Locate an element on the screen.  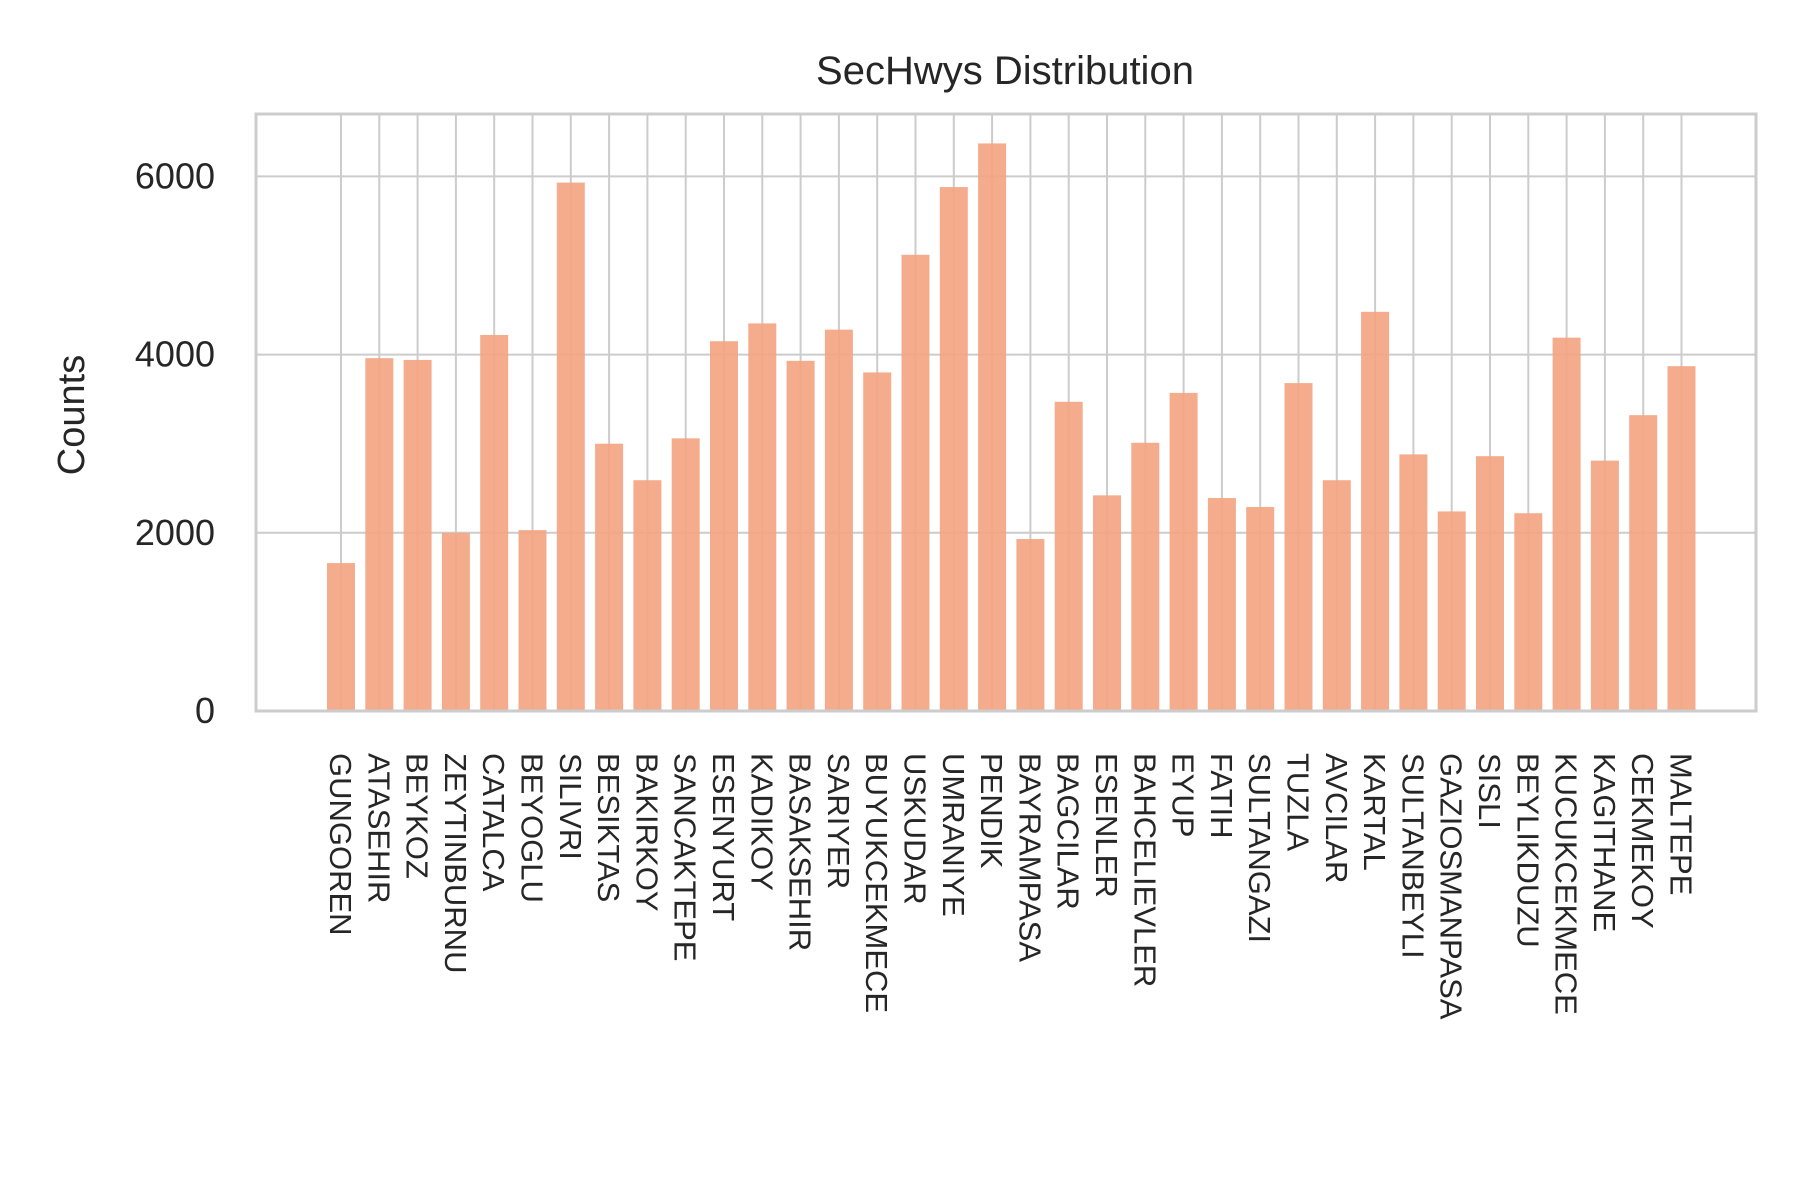
x-tick-label: TUZLA is located at coordinates (1298, 802).